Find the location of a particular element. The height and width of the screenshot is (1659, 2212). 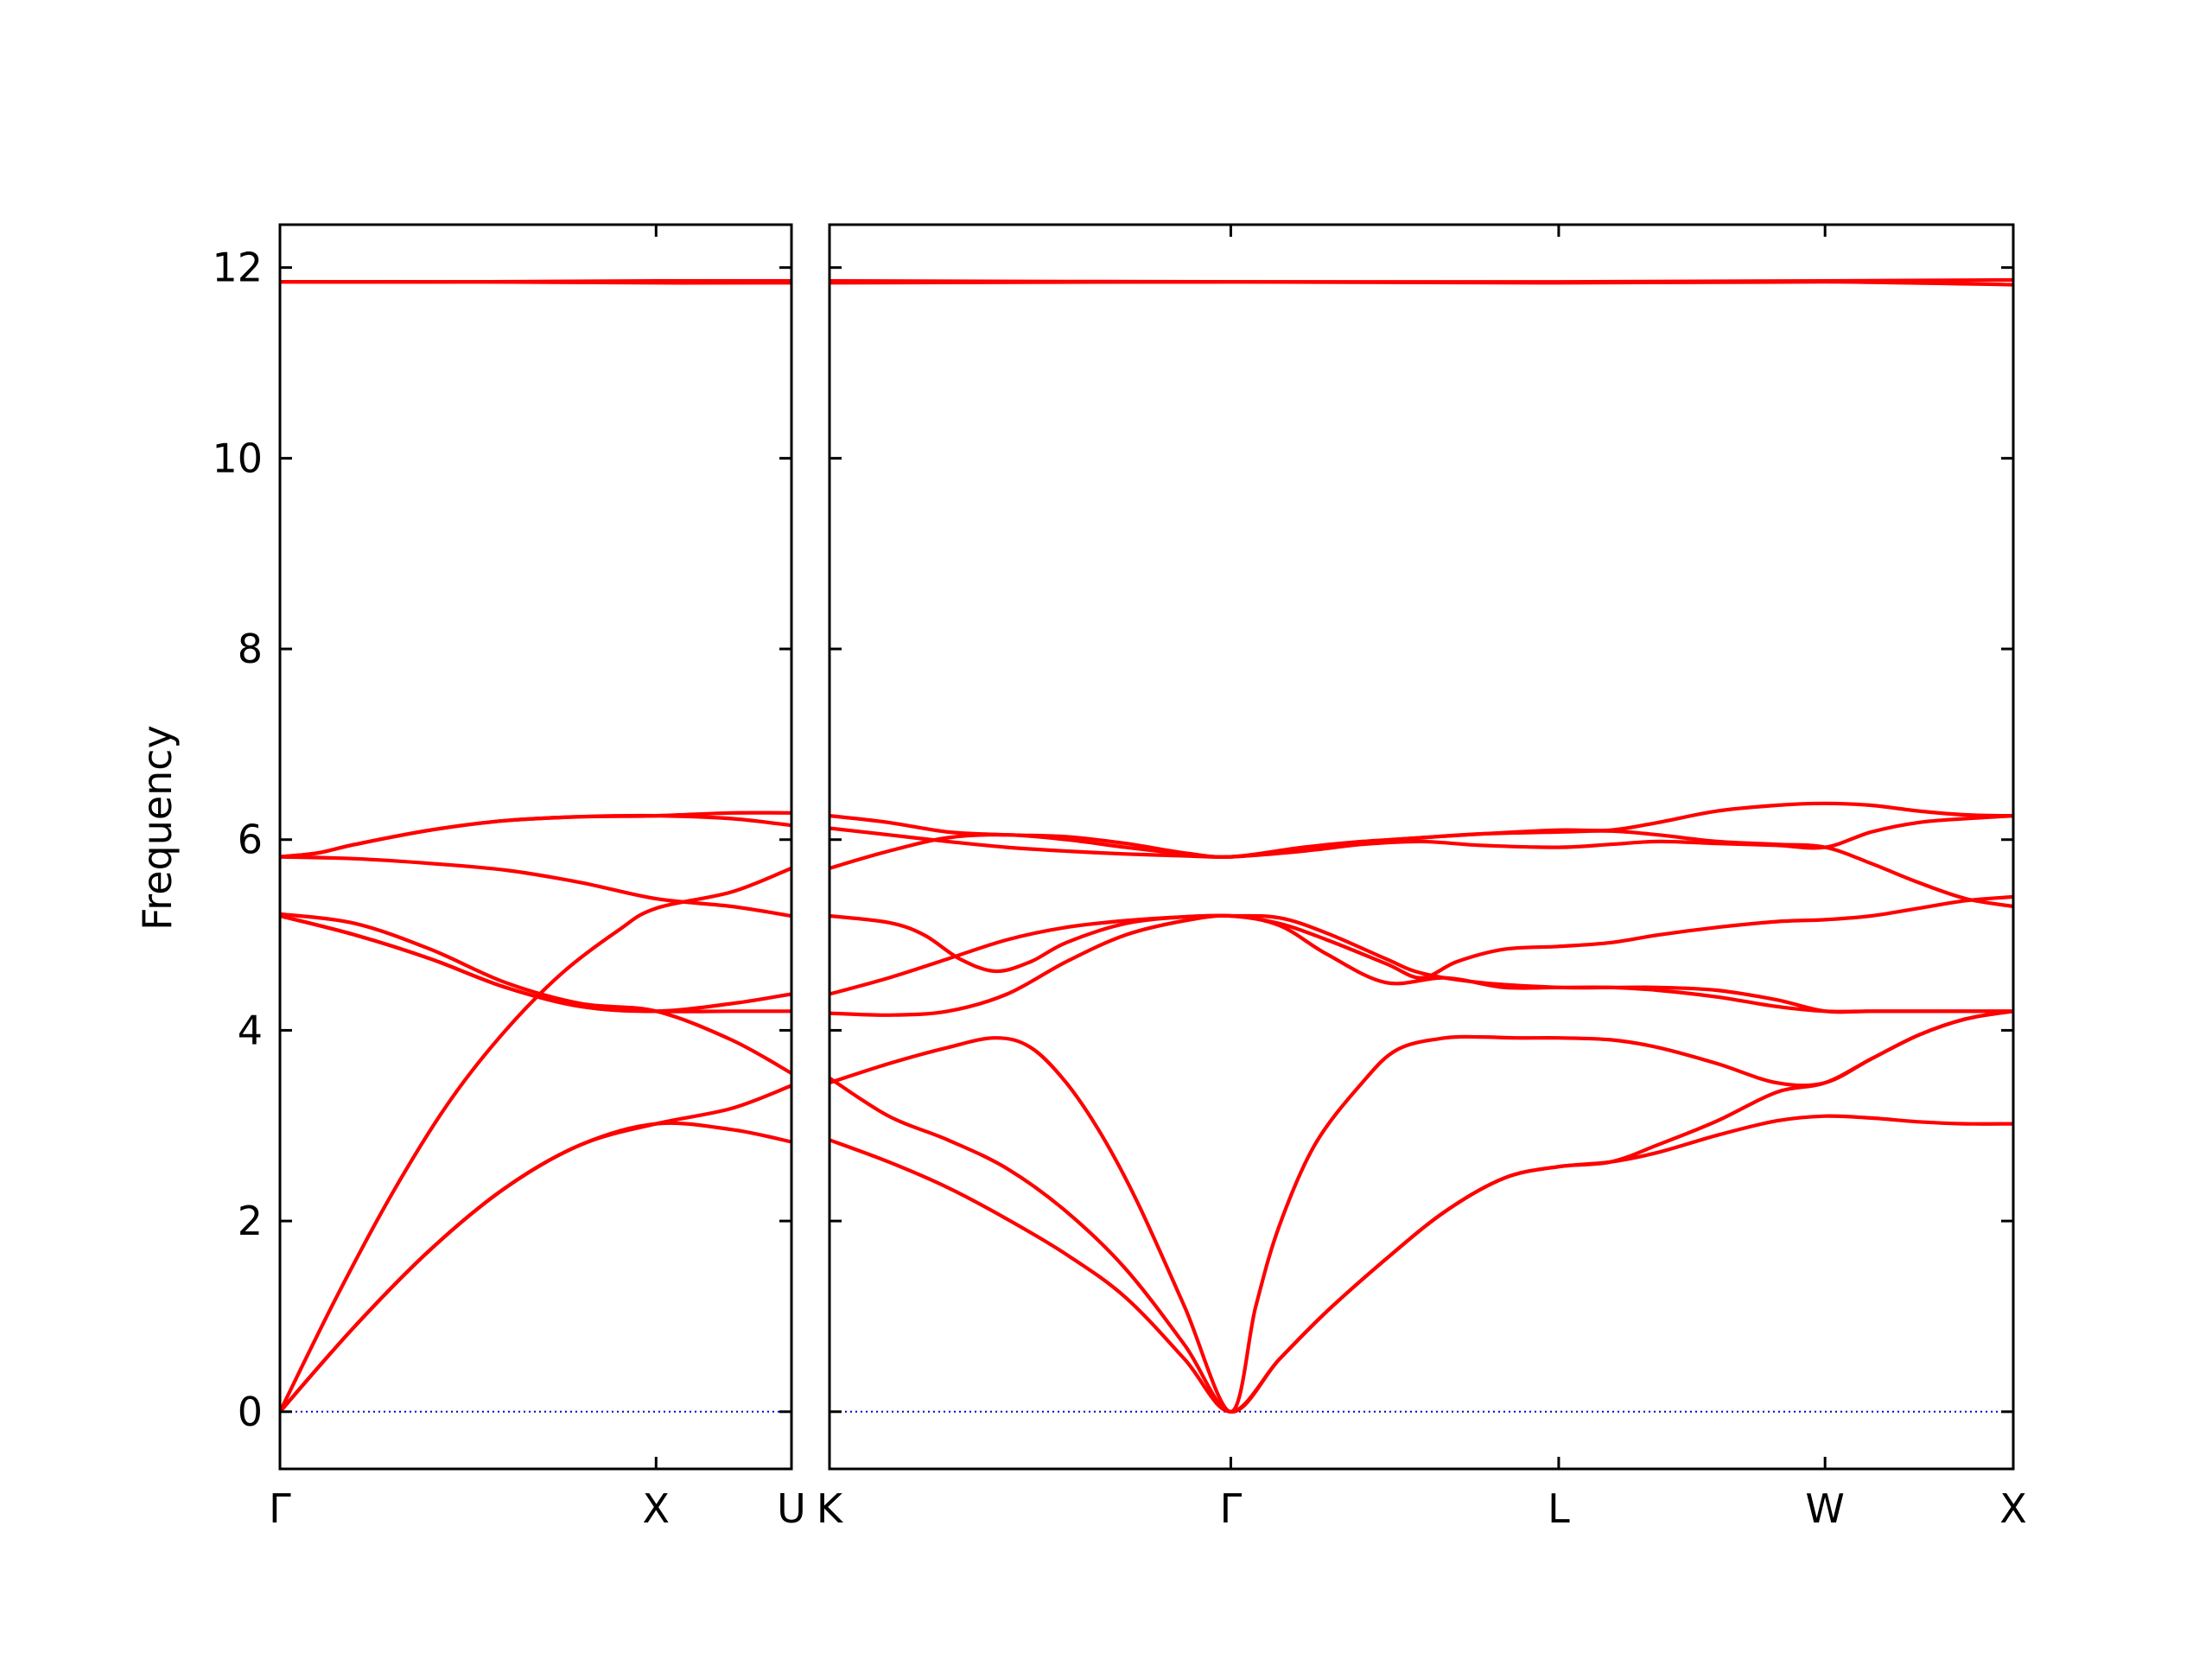

y-tick-label: 8 is located at coordinates (250, 649).